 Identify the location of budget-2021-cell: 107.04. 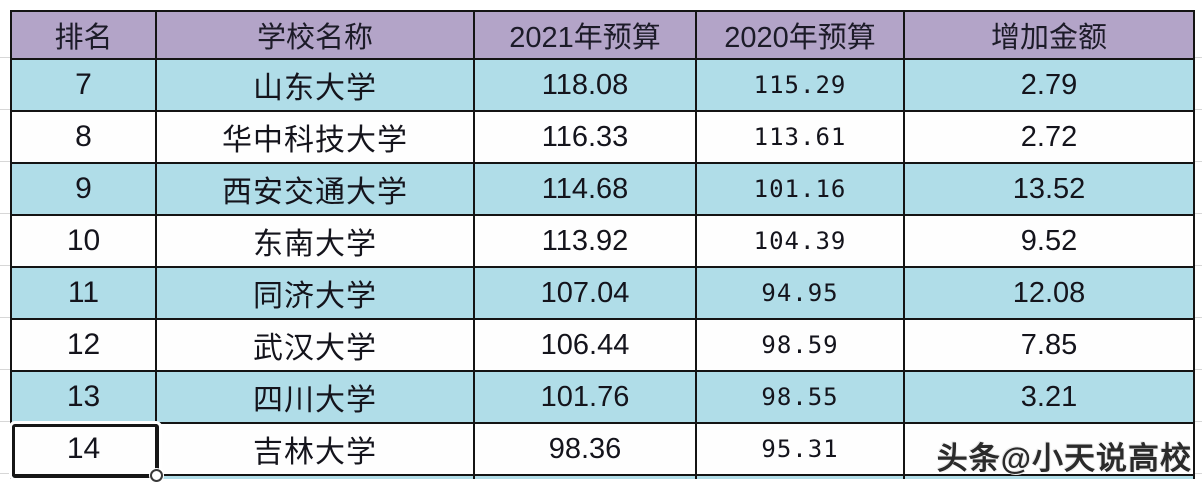
(585, 293).